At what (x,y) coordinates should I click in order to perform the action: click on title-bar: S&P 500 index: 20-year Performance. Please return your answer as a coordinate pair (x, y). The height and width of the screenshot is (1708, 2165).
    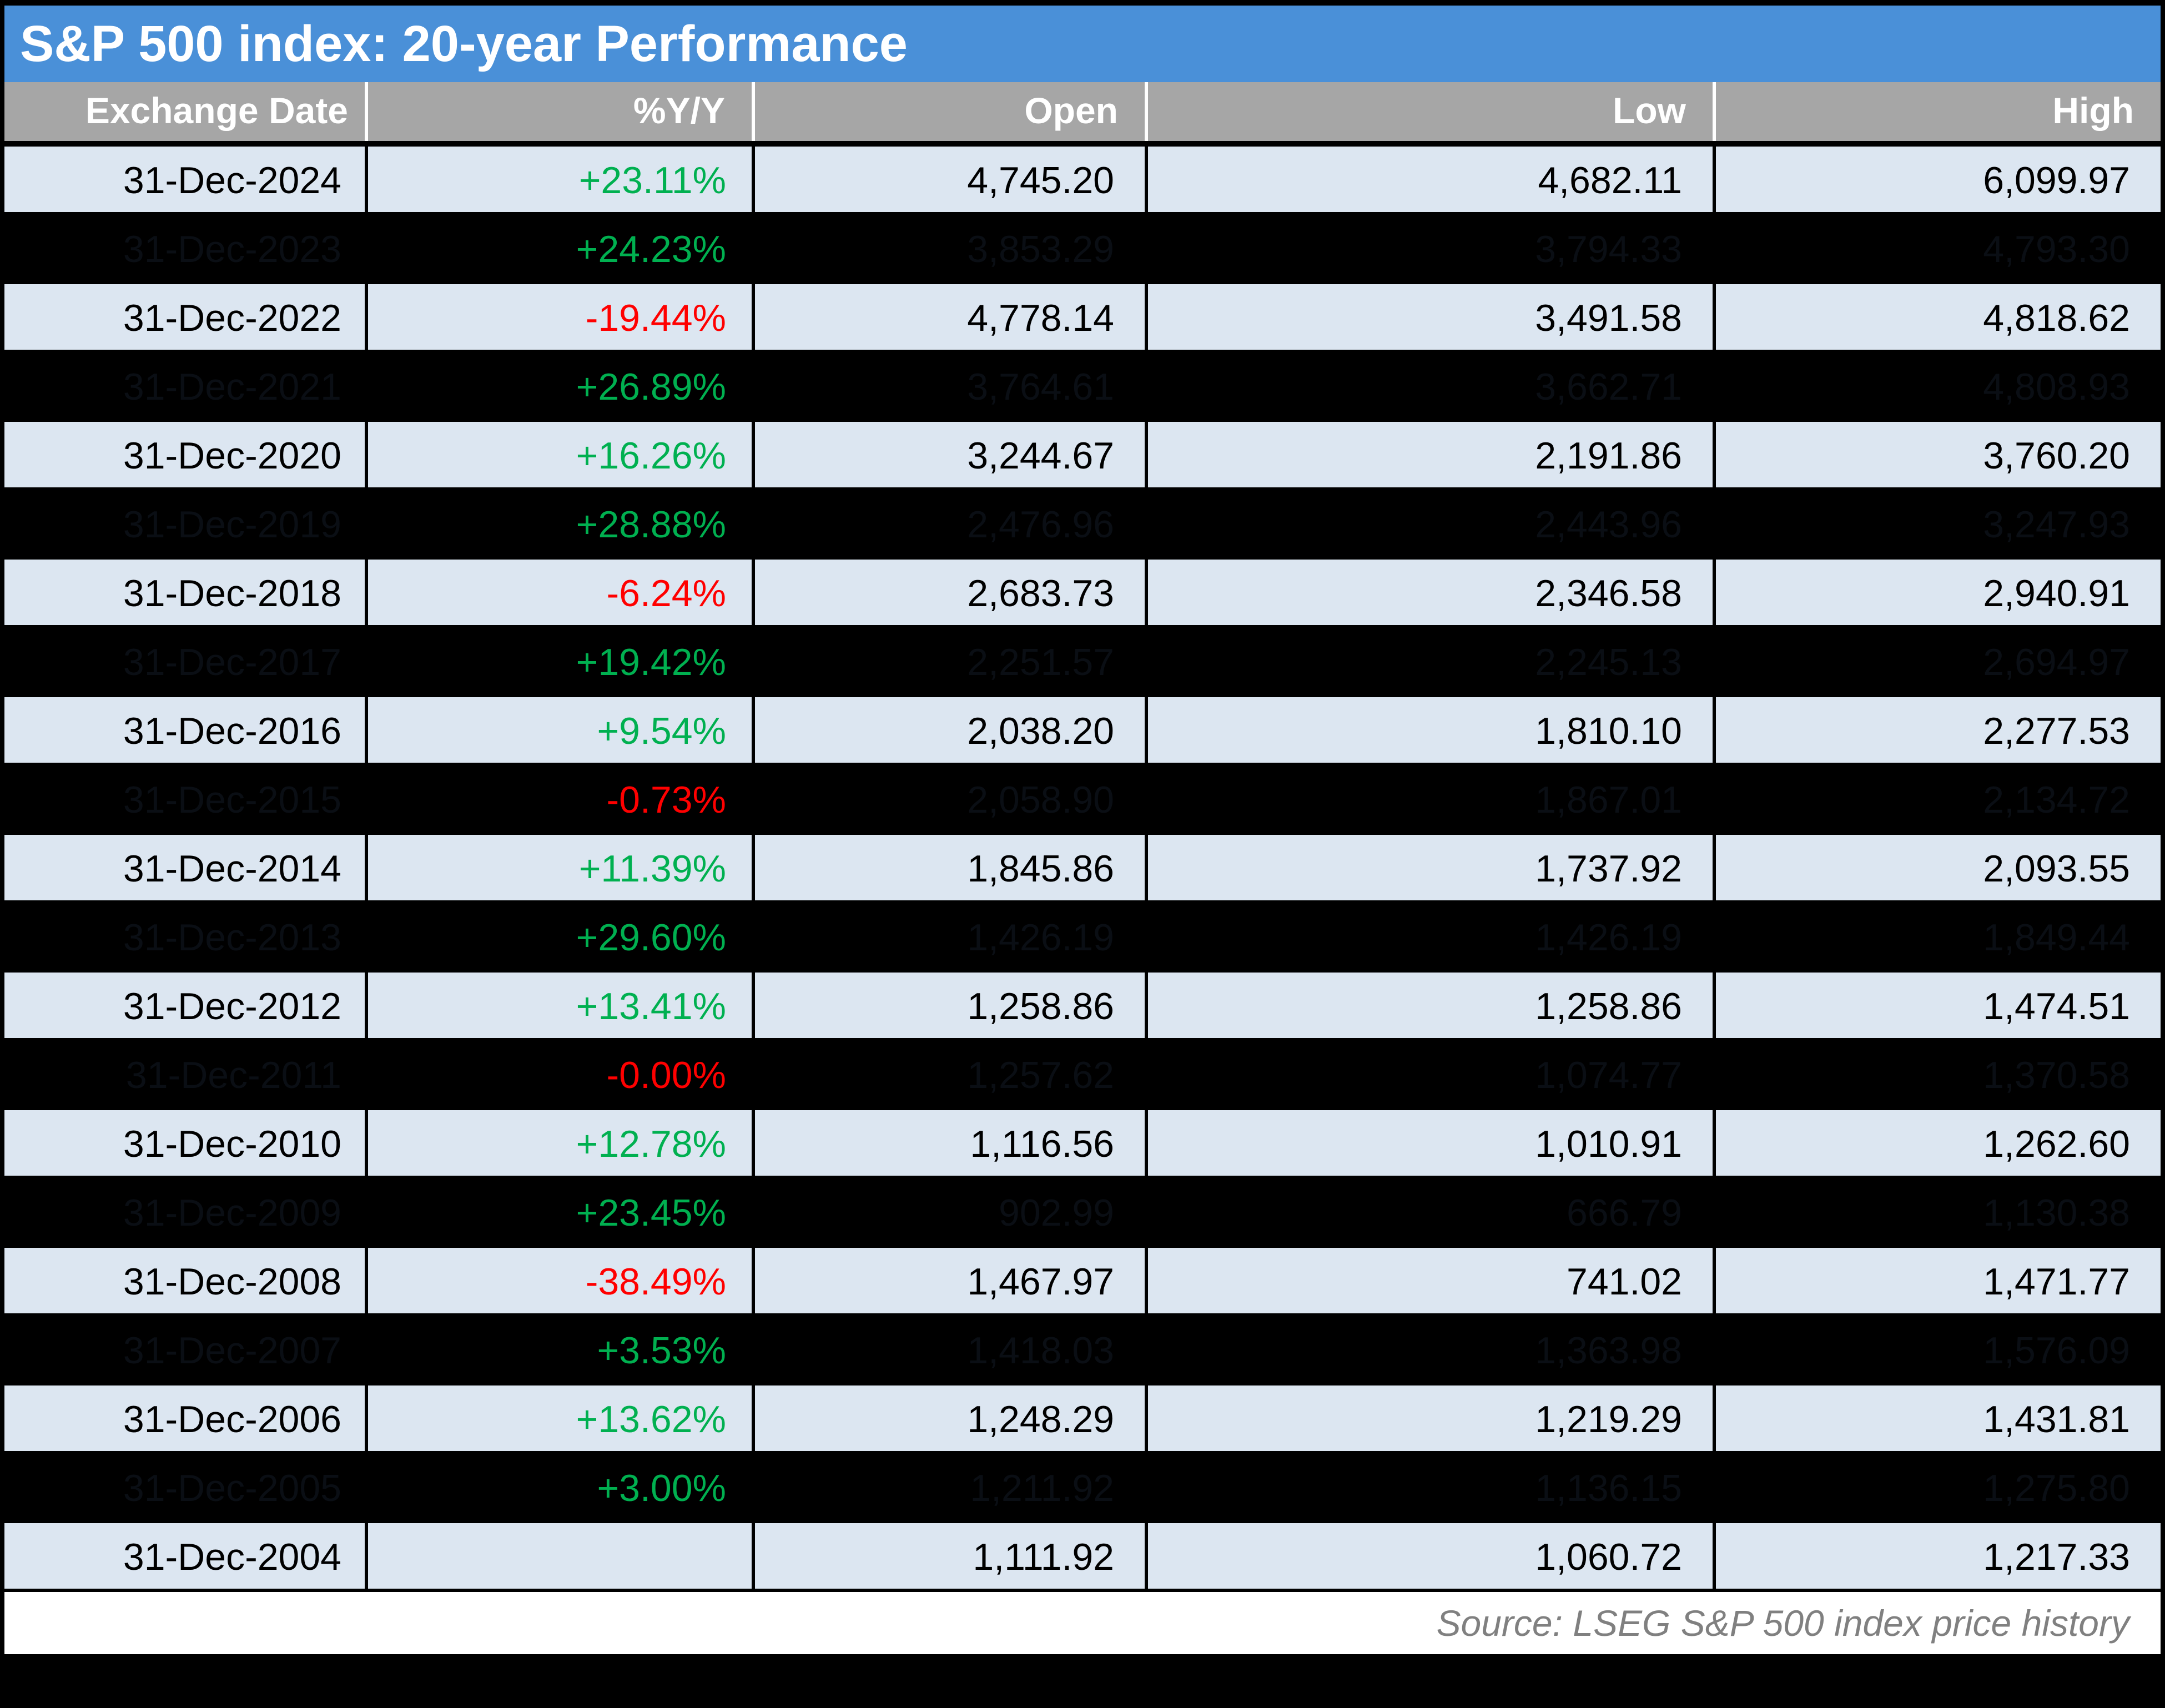
    Looking at the image, I should click on (1082, 44).